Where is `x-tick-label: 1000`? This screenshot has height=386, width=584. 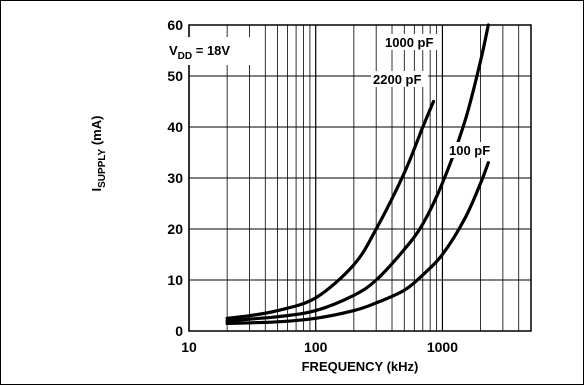
x-tick-label: 1000 is located at coordinates (442, 347).